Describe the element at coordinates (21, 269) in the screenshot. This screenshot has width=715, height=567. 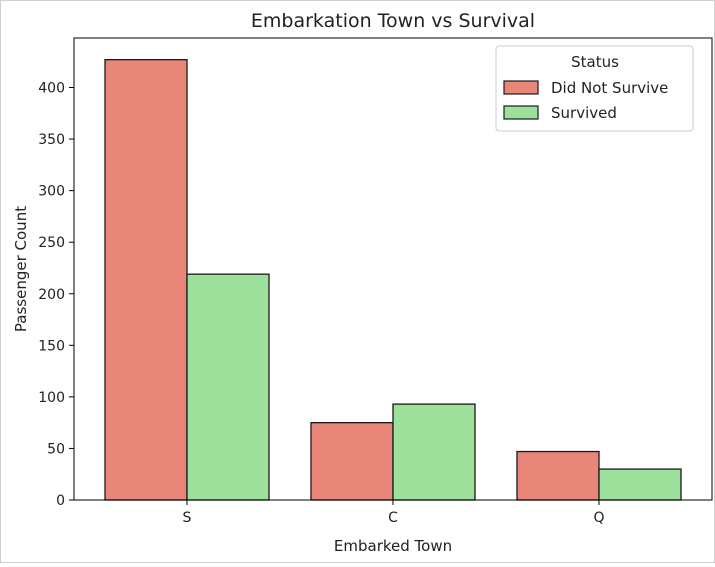
I see `y-axis-label: Passenger Count` at that location.